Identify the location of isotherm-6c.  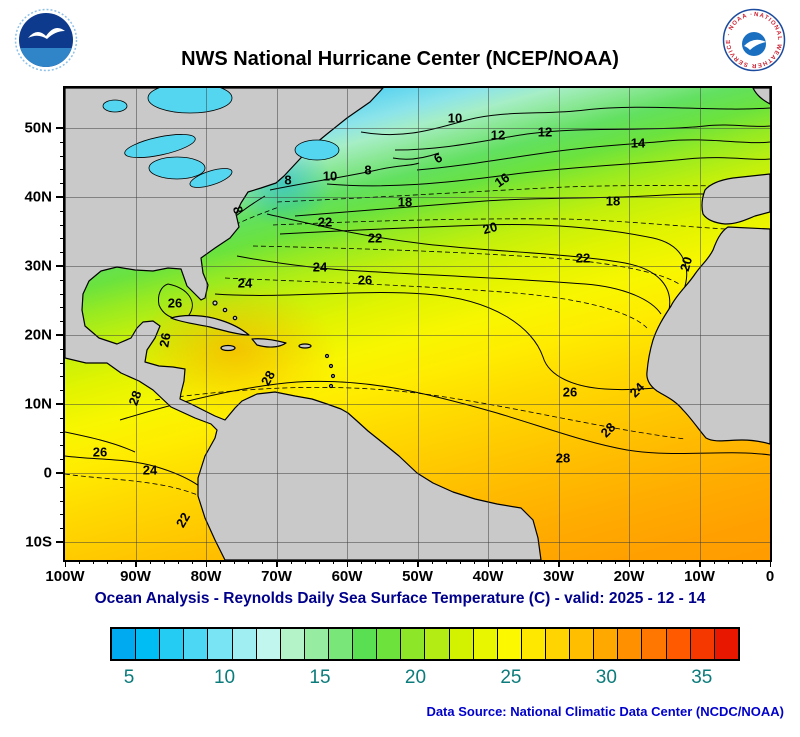
(416, 156).